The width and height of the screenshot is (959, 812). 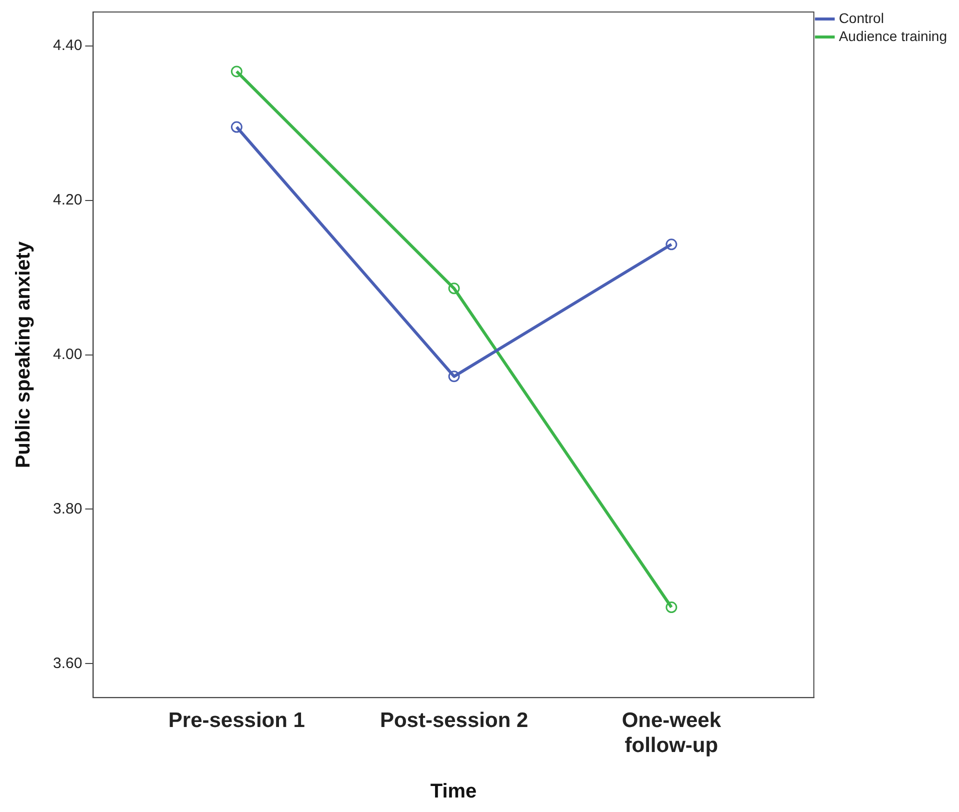 I want to click on y-tick-label: 4.20, so click(x=67, y=200).